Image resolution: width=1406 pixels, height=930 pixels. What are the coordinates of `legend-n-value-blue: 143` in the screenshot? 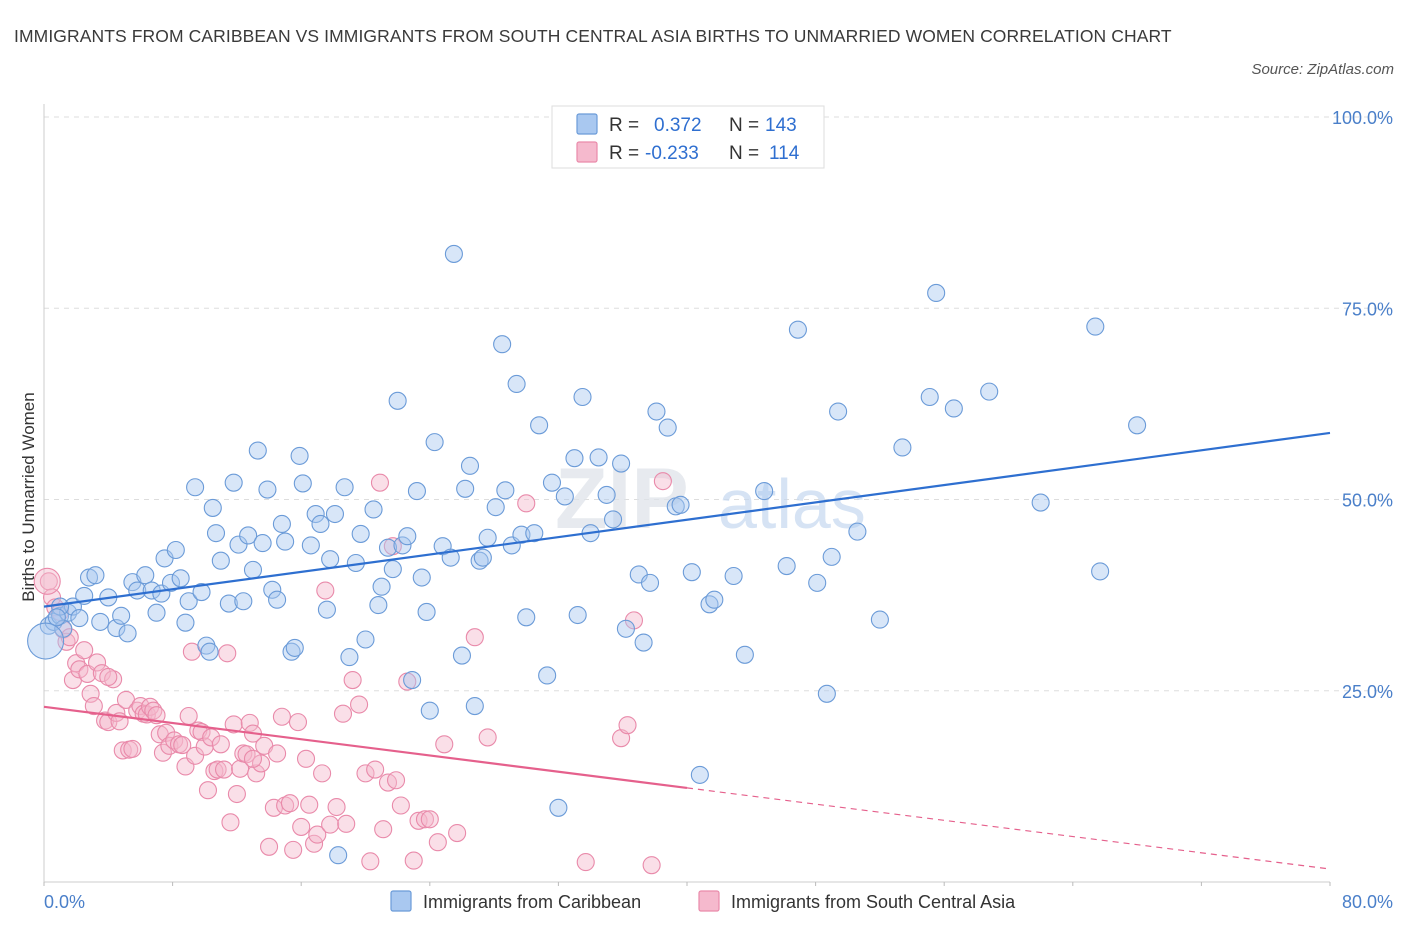 It's located at (781, 125).